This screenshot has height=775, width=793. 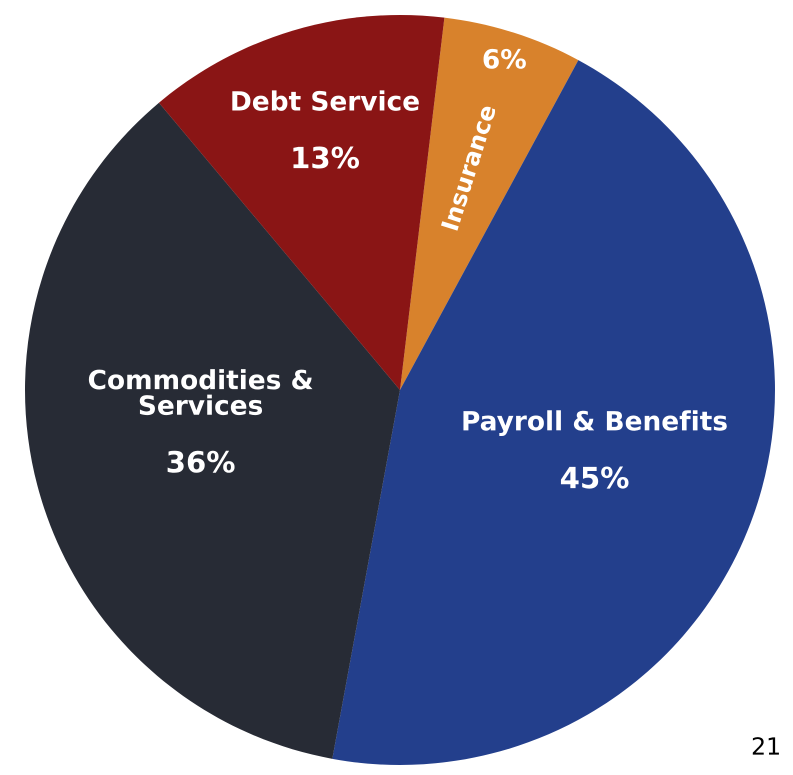 What do you see at coordinates (326, 157) in the screenshot?
I see `data-label: 13%` at bounding box center [326, 157].